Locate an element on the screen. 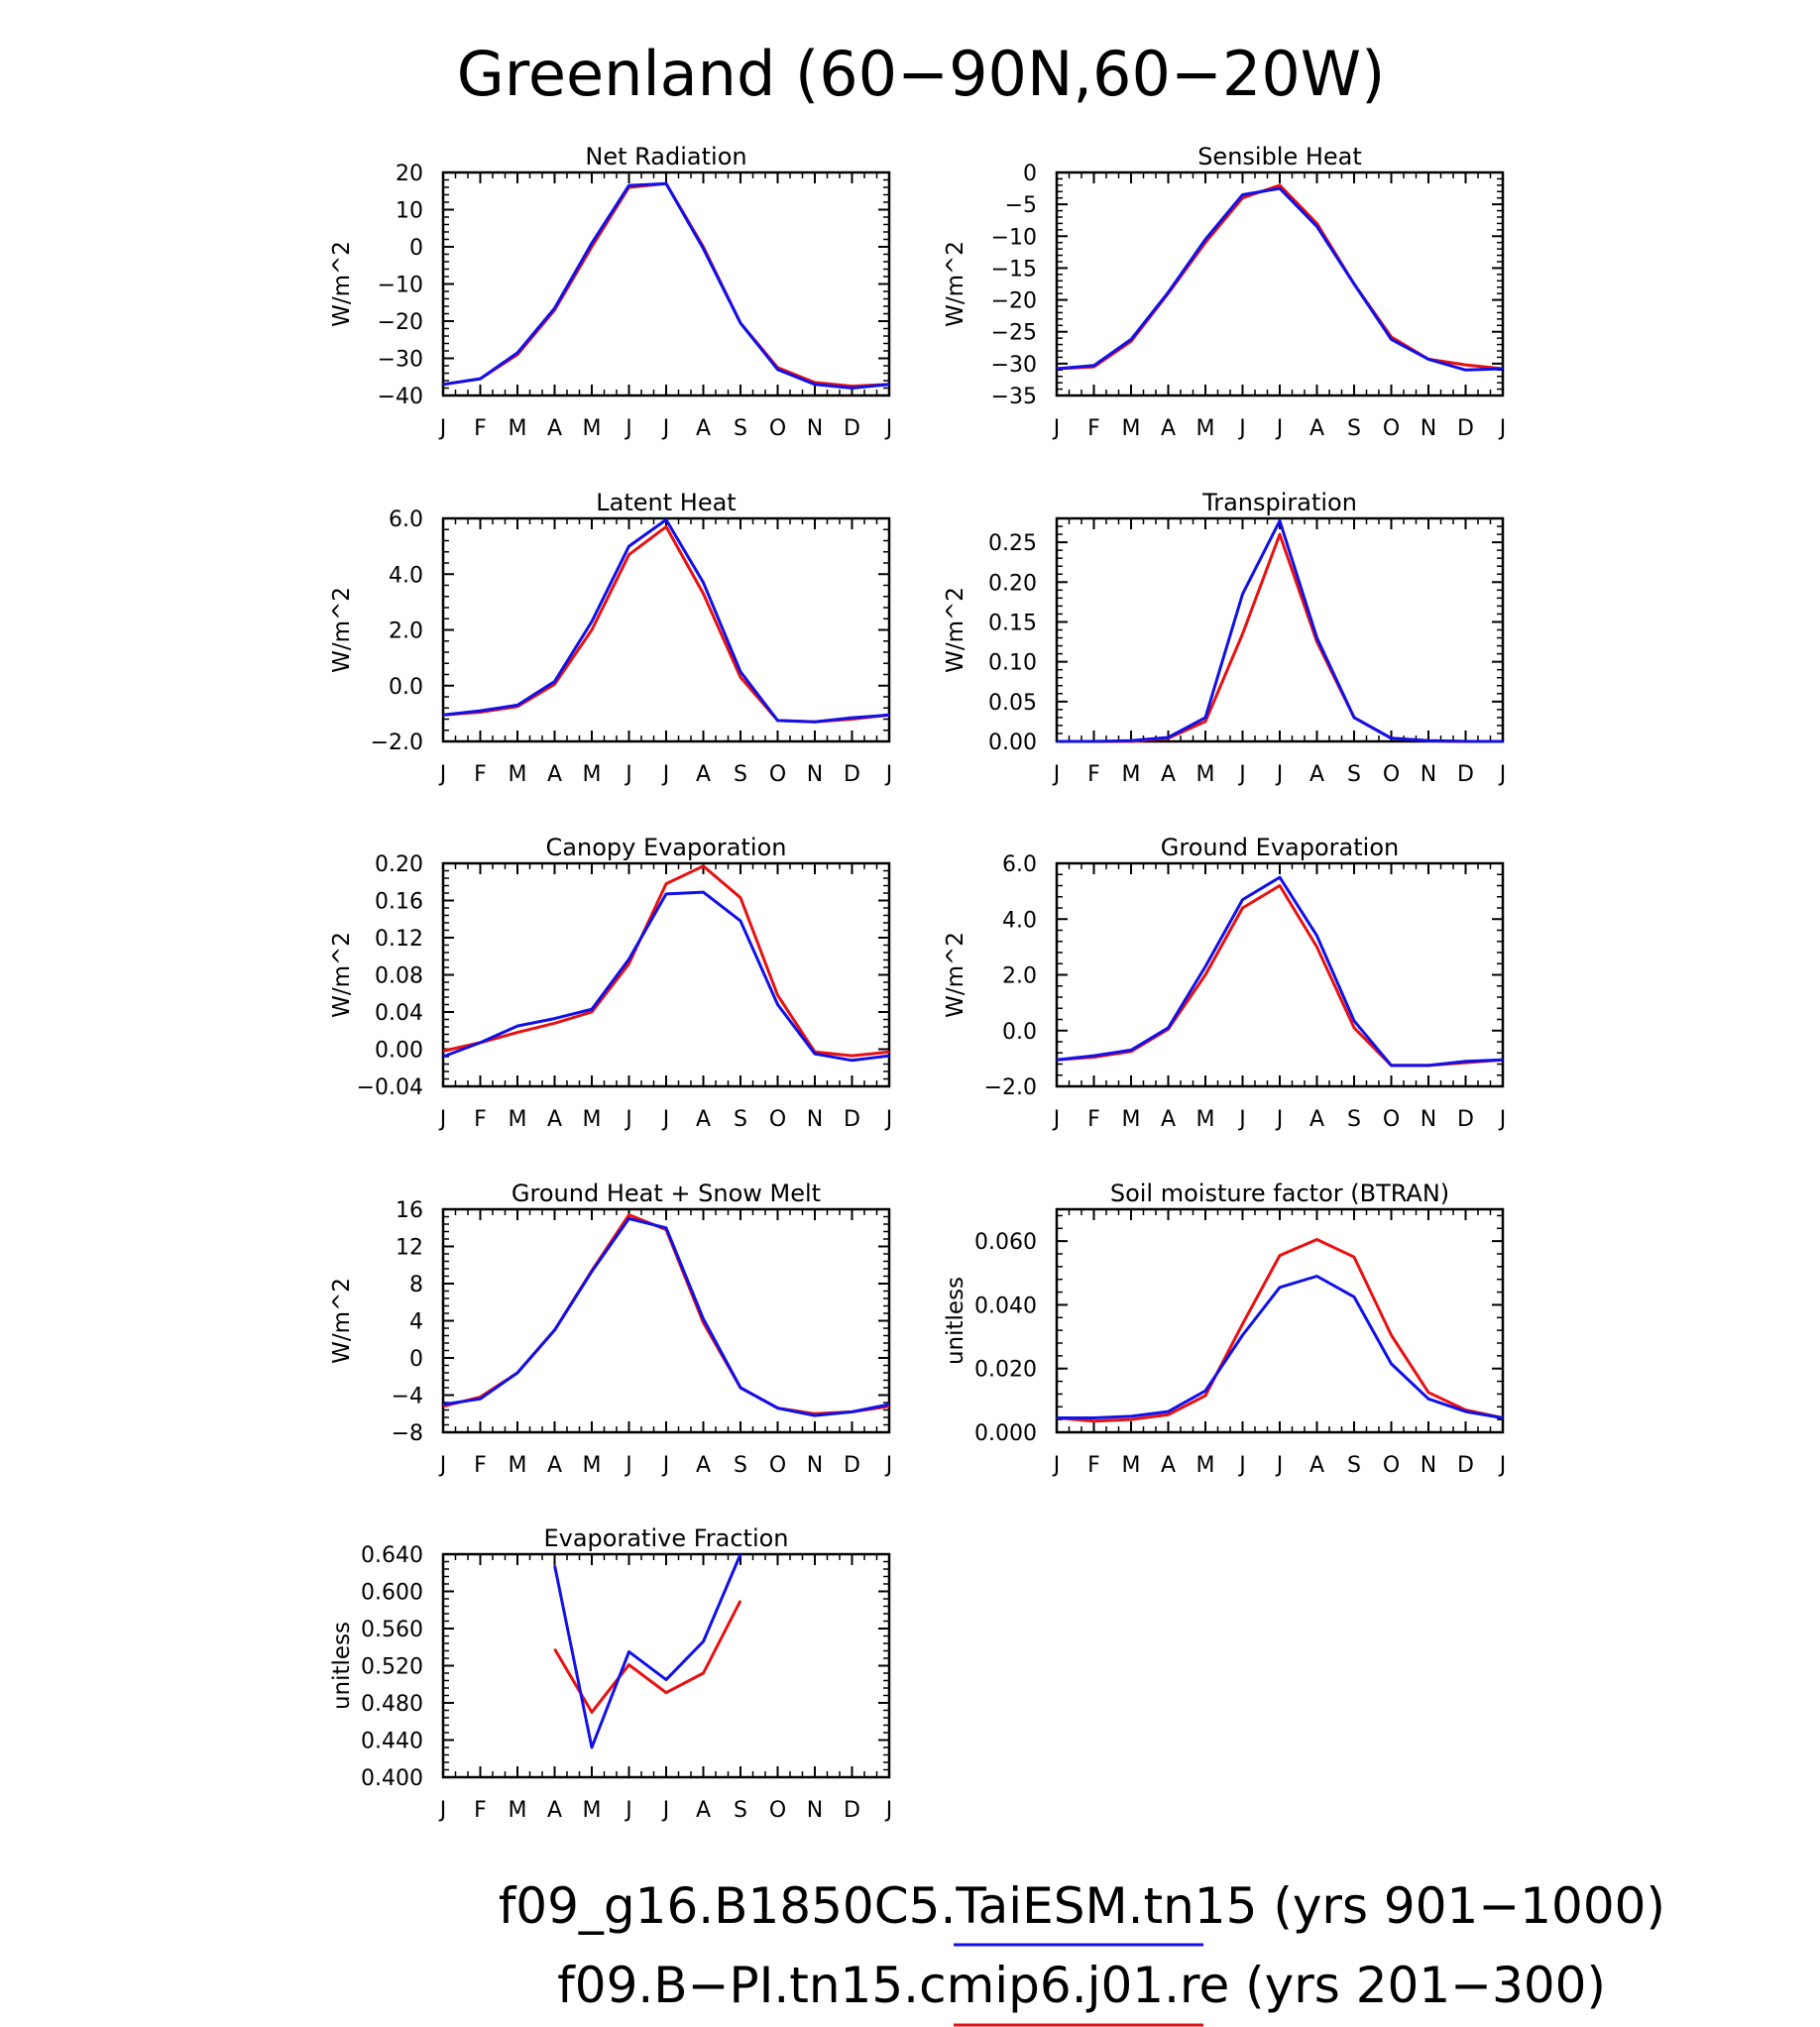  chart-2-ytick-label: −10 is located at coordinates (1014, 237).